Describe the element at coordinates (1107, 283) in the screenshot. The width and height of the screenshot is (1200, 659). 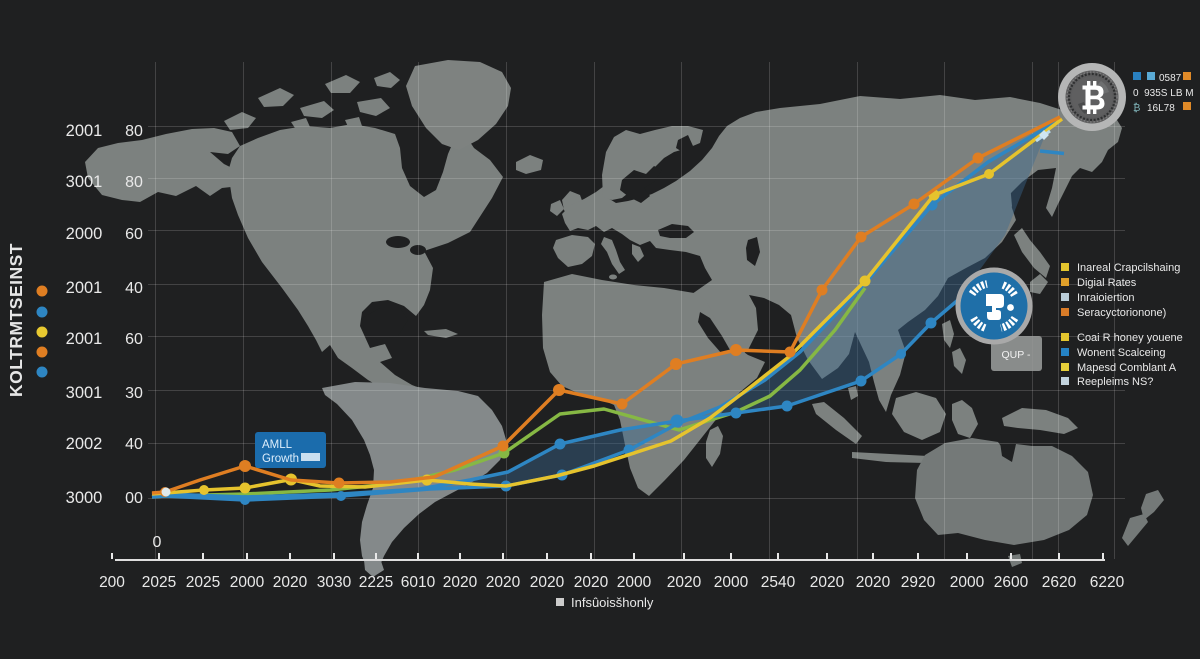
I see `svg-text: Digial Rates` at that location.